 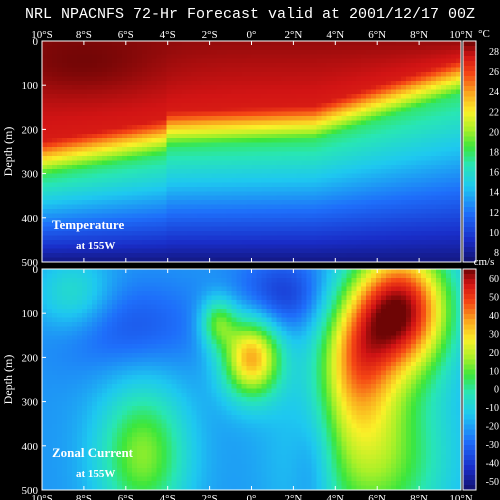 What do you see at coordinates (30, 263) in the screenshot?
I see `y-tick-label: 500` at bounding box center [30, 263].